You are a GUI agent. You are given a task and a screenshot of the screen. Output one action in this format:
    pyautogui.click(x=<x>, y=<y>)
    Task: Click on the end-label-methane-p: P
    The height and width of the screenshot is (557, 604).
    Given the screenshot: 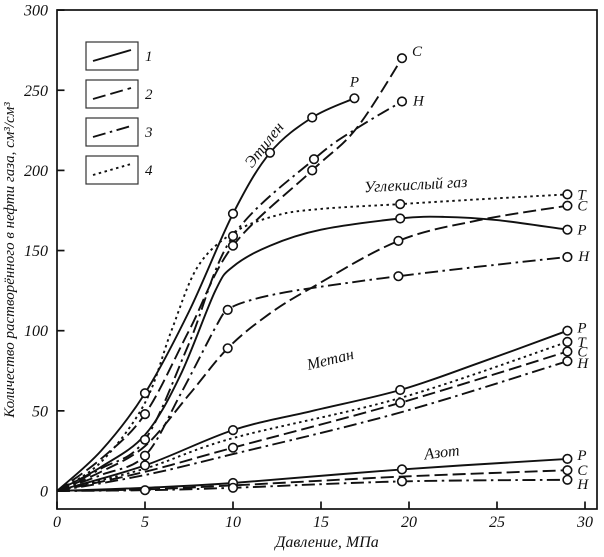 What is the action you would take?
    pyautogui.click(x=581, y=329)
    